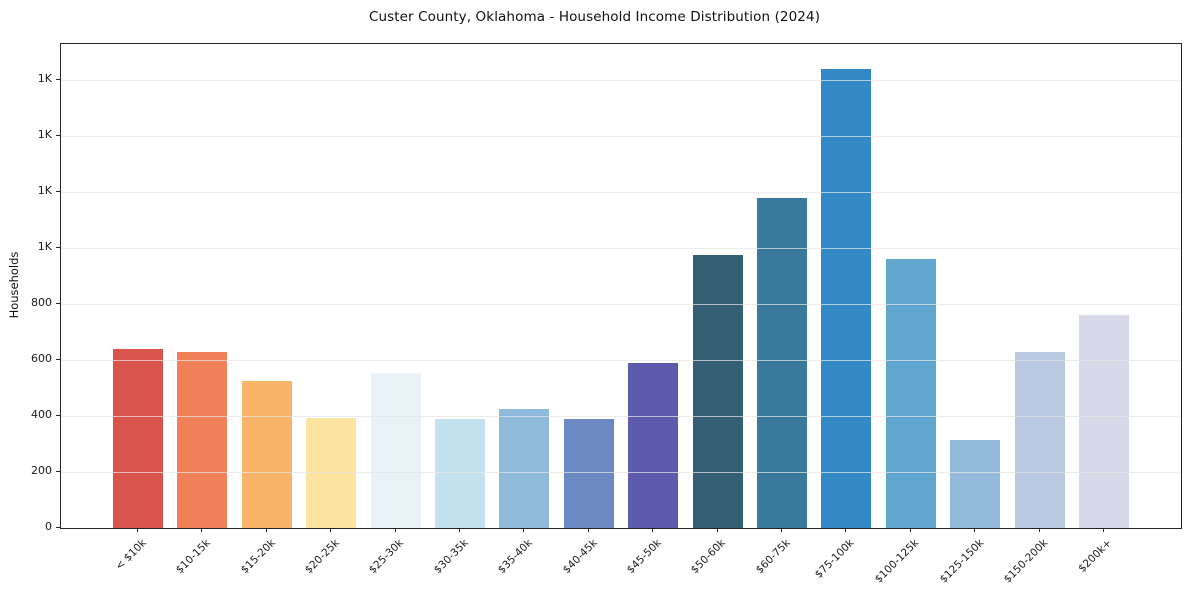 Image resolution: width=1189 pixels, height=590 pixels. What do you see at coordinates (975, 483) in the screenshot?
I see `bar-$125-150k` at bounding box center [975, 483].